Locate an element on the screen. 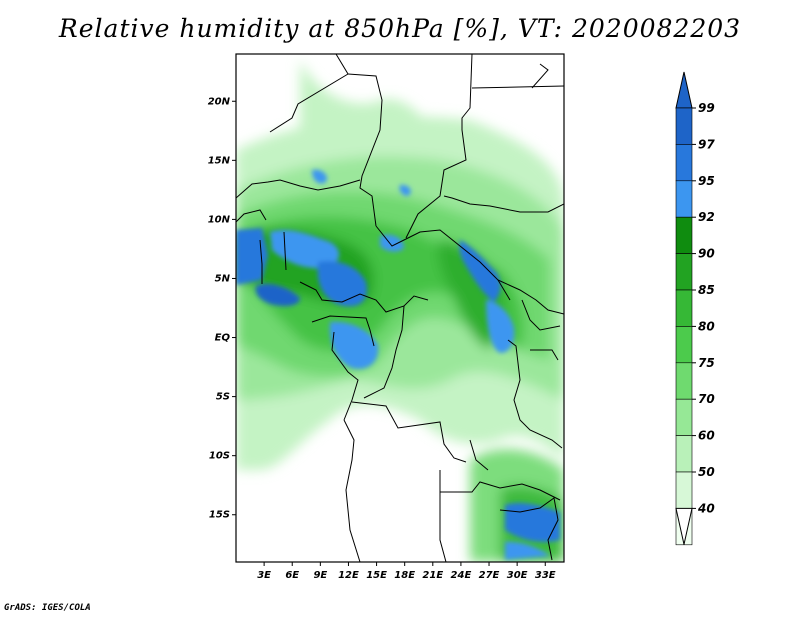  longitude-axis: 3E 6E 9E 12E 15E 18E 21E 24E 27E 30E 33E is located at coordinates (406, 571).